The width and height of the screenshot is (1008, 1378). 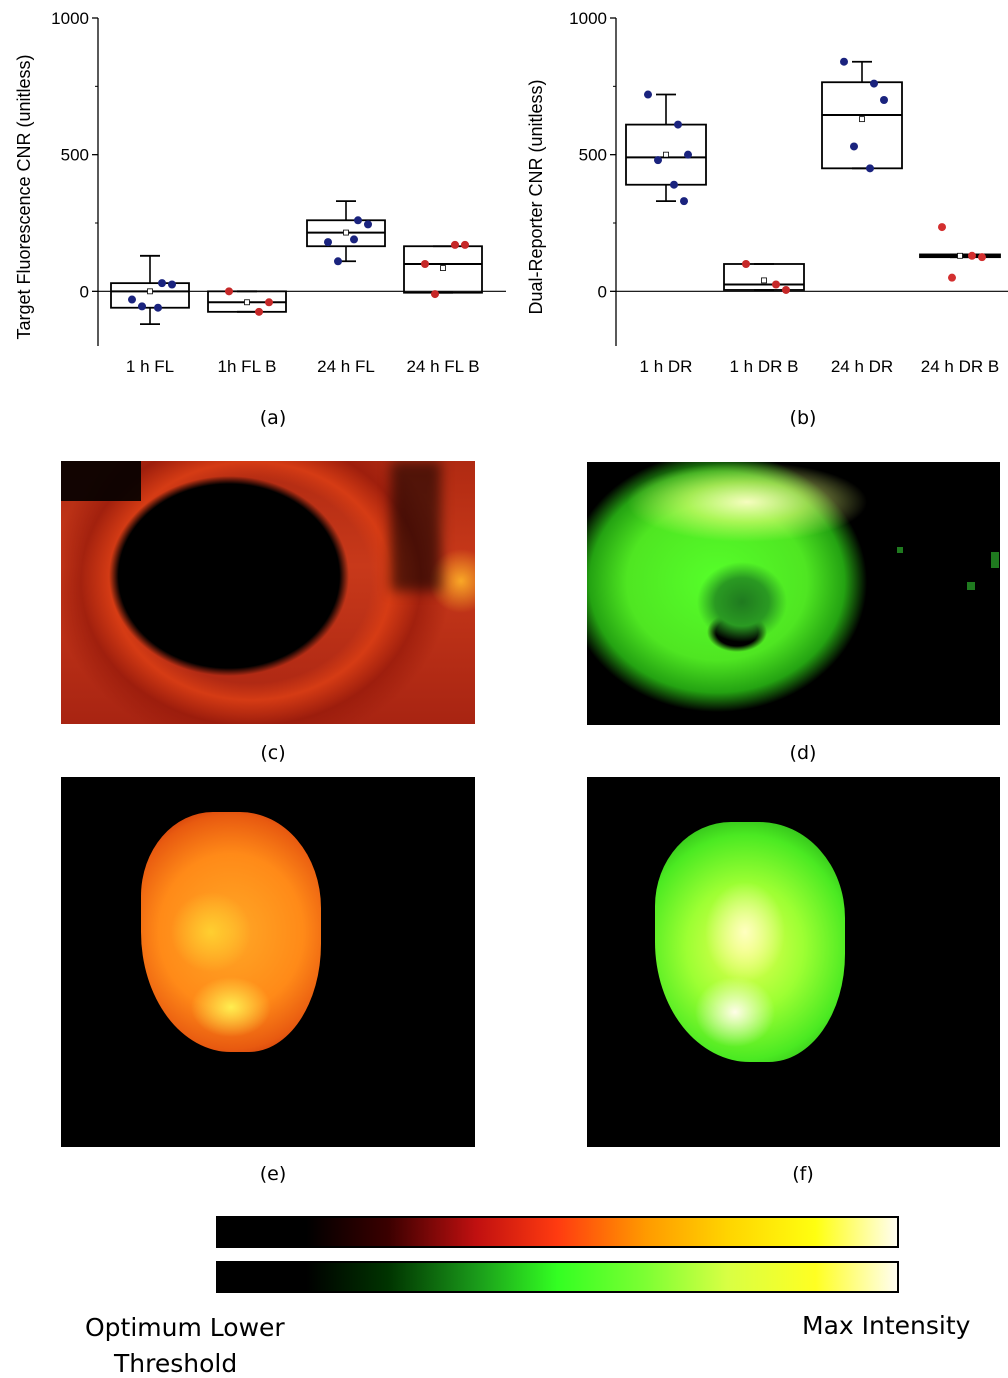 I want to click on image-panel-f, so click(x=793, y=962).